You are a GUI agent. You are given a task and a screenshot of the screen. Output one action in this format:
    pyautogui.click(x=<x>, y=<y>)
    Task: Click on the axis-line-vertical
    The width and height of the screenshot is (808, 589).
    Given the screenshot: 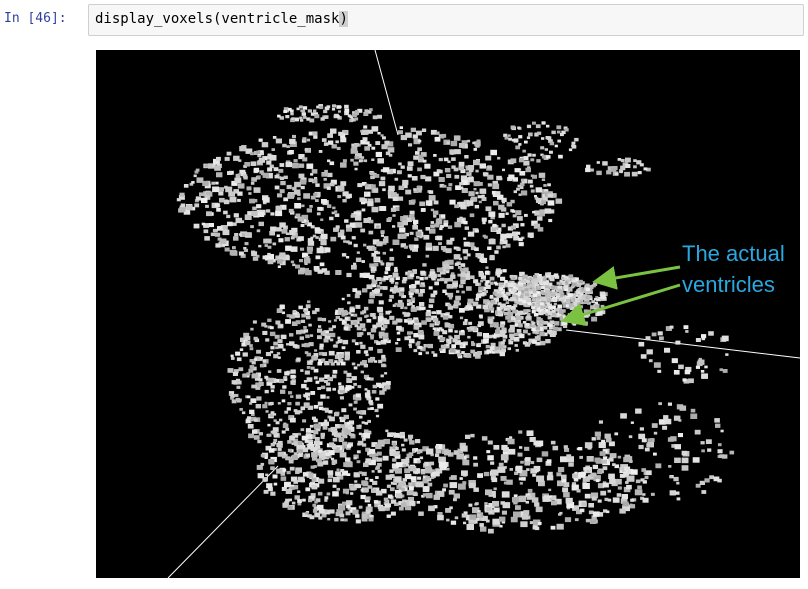 What is the action you would take?
    pyautogui.click(x=386, y=93)
    